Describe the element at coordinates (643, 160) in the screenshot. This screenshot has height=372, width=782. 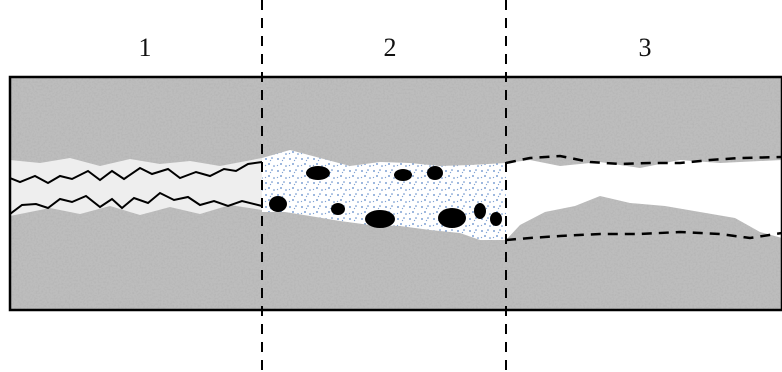
I see `zone3-upper-wall-trace` at that location.